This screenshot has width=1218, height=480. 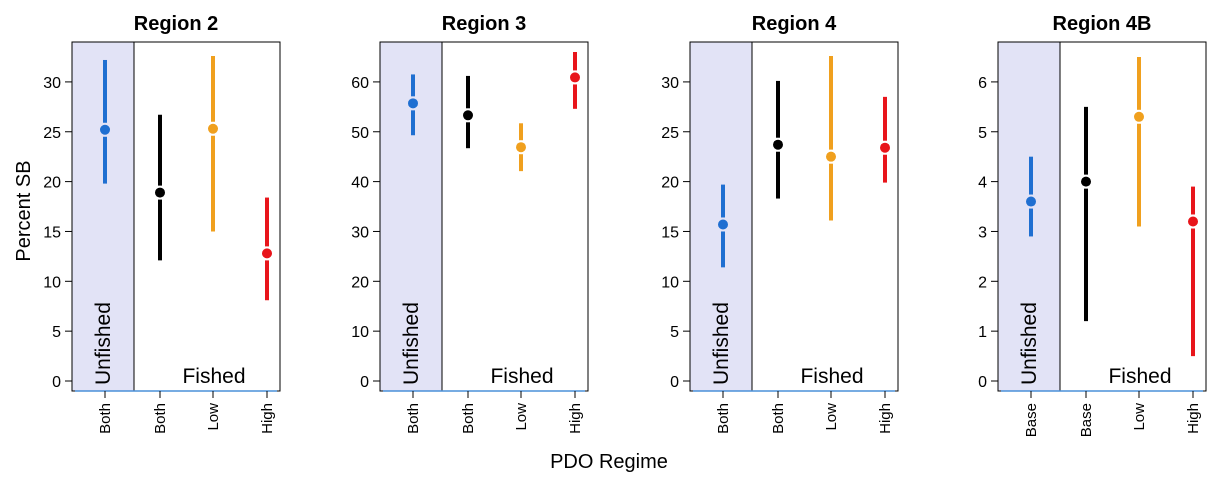 I want to click on y-axis-label: Percent SB, so click(x=24, y=210).